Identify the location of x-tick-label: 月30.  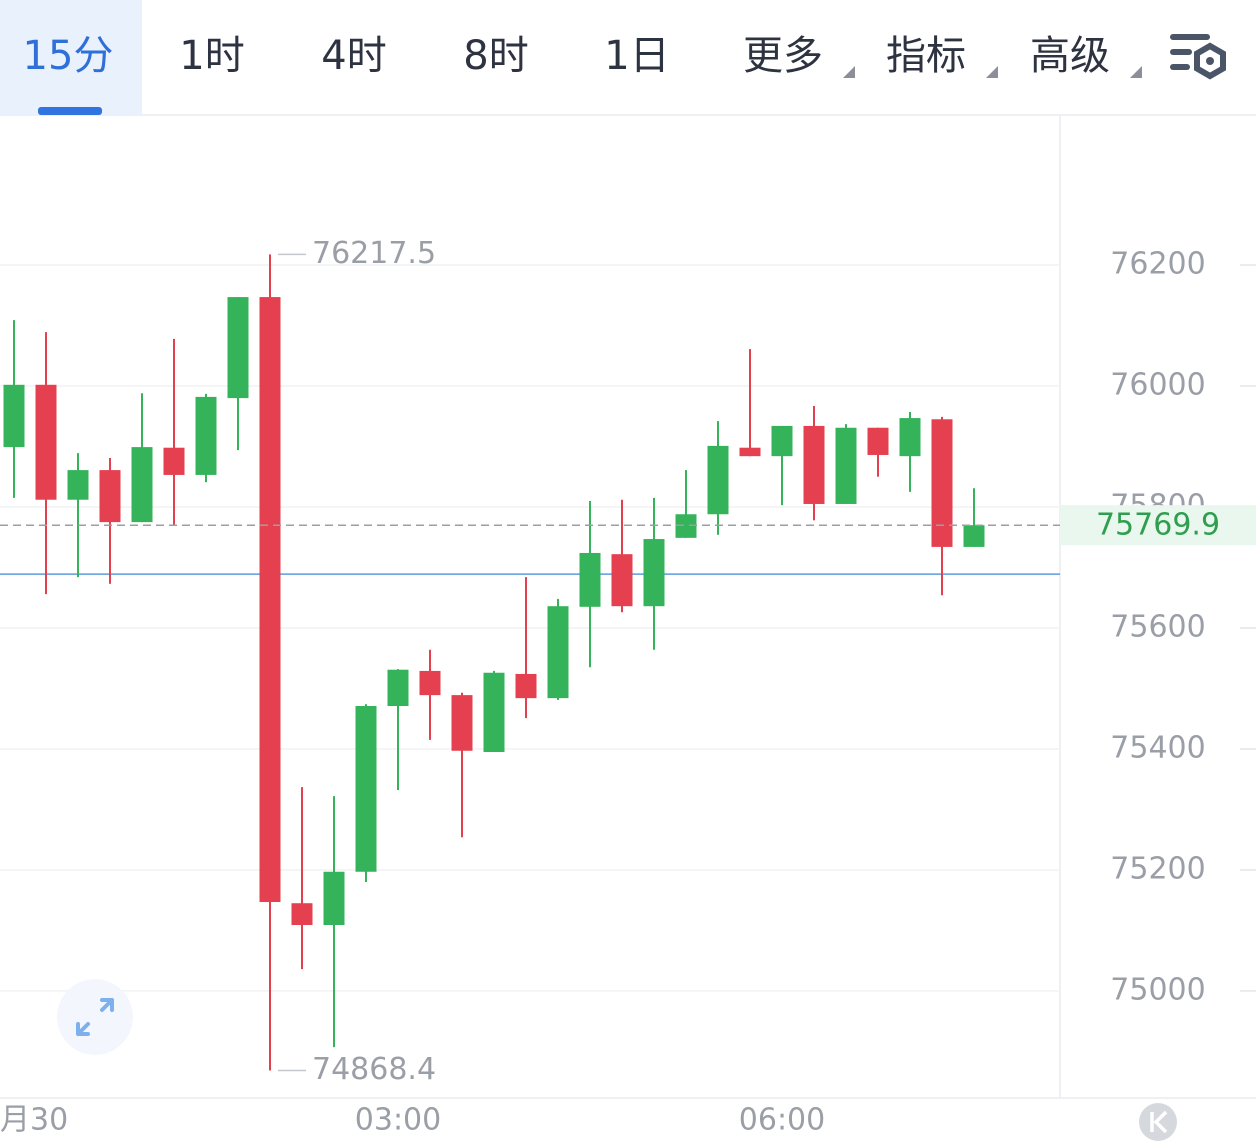
(34, 1120).